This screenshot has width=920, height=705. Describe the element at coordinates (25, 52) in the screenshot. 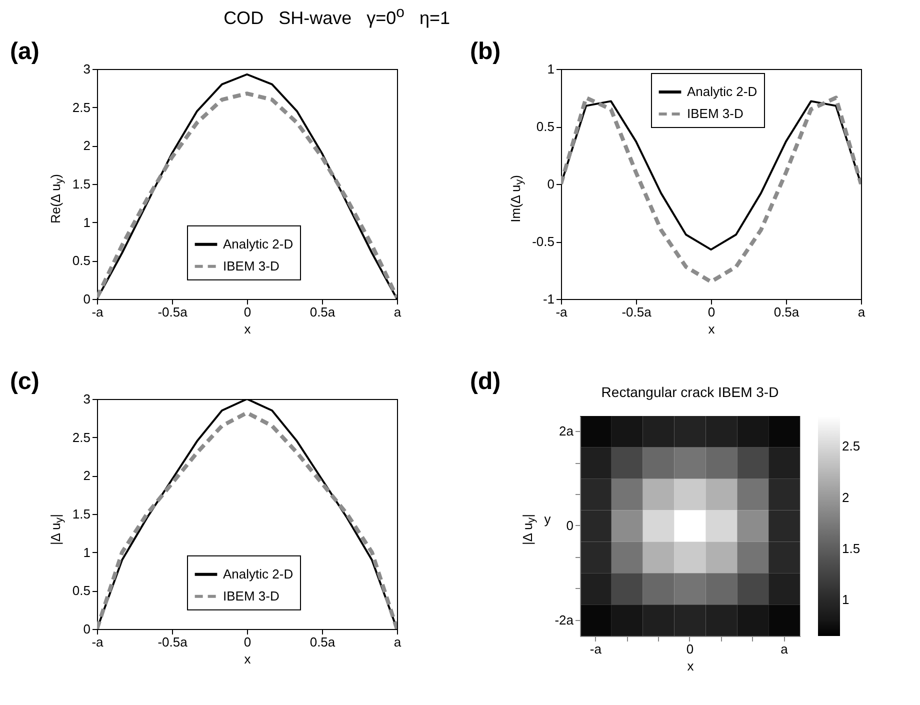

I see `text: (a)` at that location.